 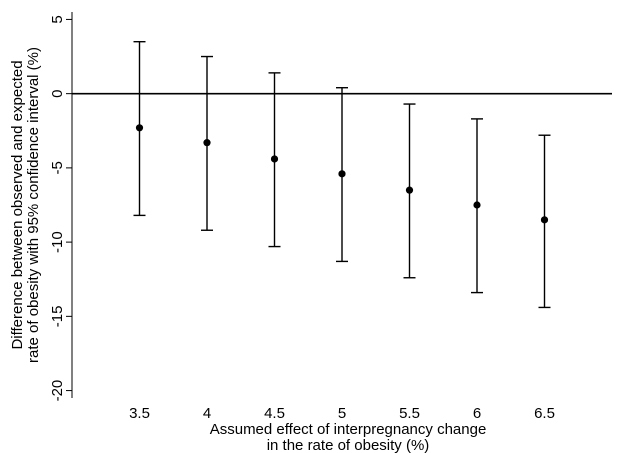 What do you see at coordinates (57, 317) in the screenshot?
I see `y-tick-label: -15` at bounding box center [57, 317].